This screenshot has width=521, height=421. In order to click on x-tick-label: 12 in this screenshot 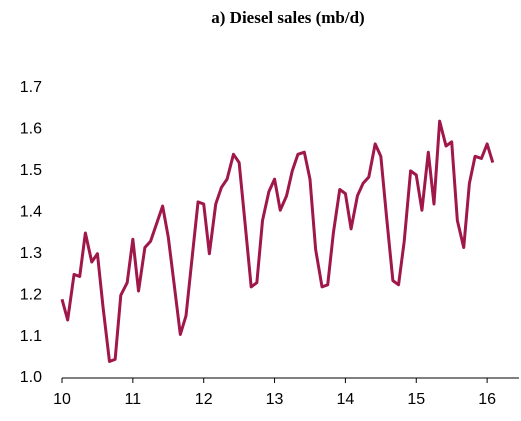, I will do `click(204, 399)`.